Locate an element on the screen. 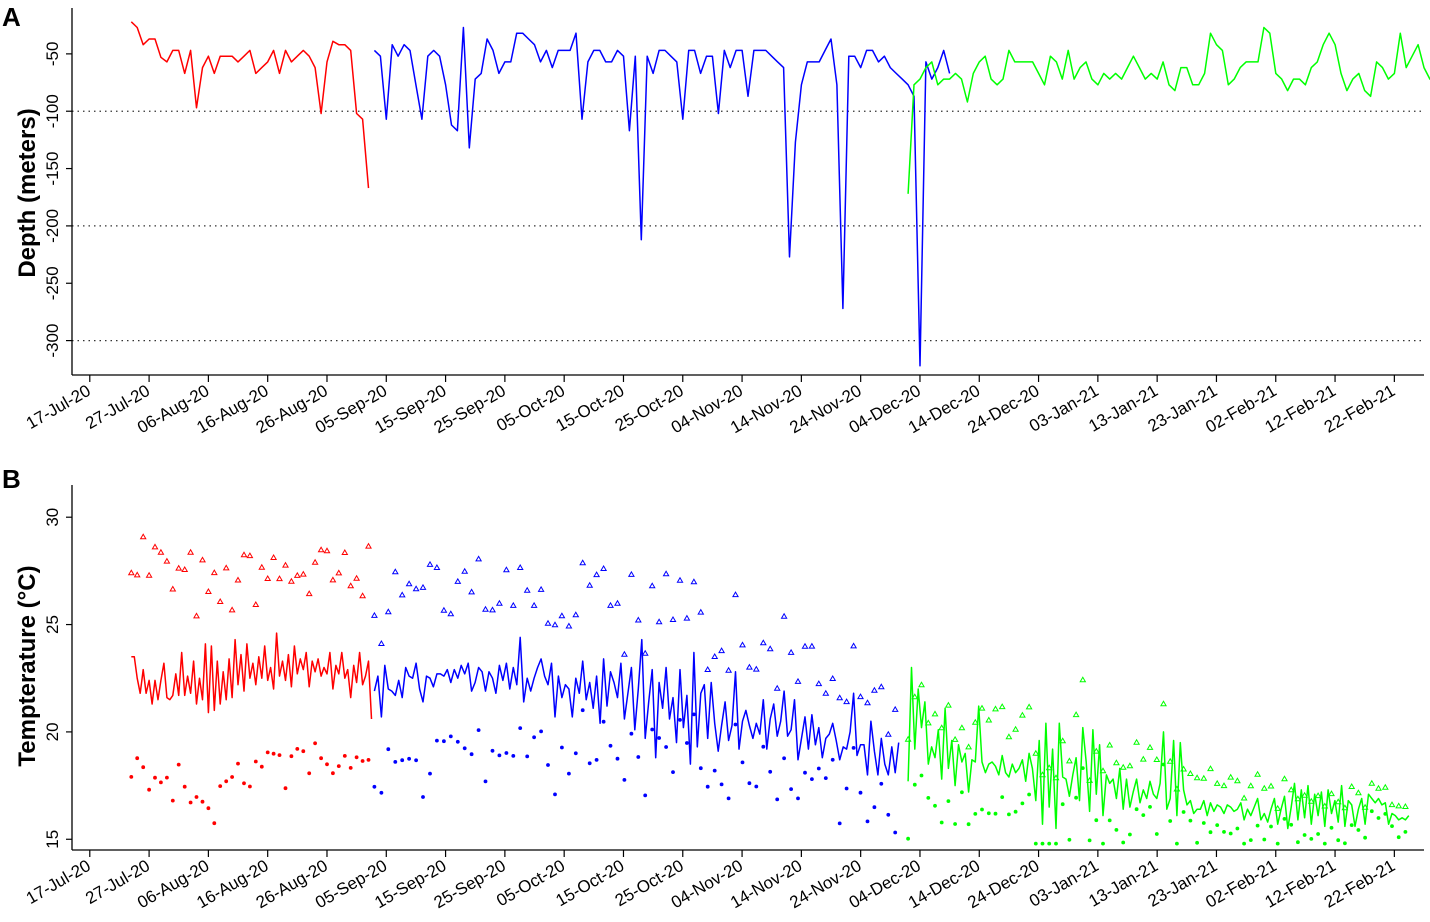  panel-a-y-tick-label: -100 is located at coordinates (52, 111).